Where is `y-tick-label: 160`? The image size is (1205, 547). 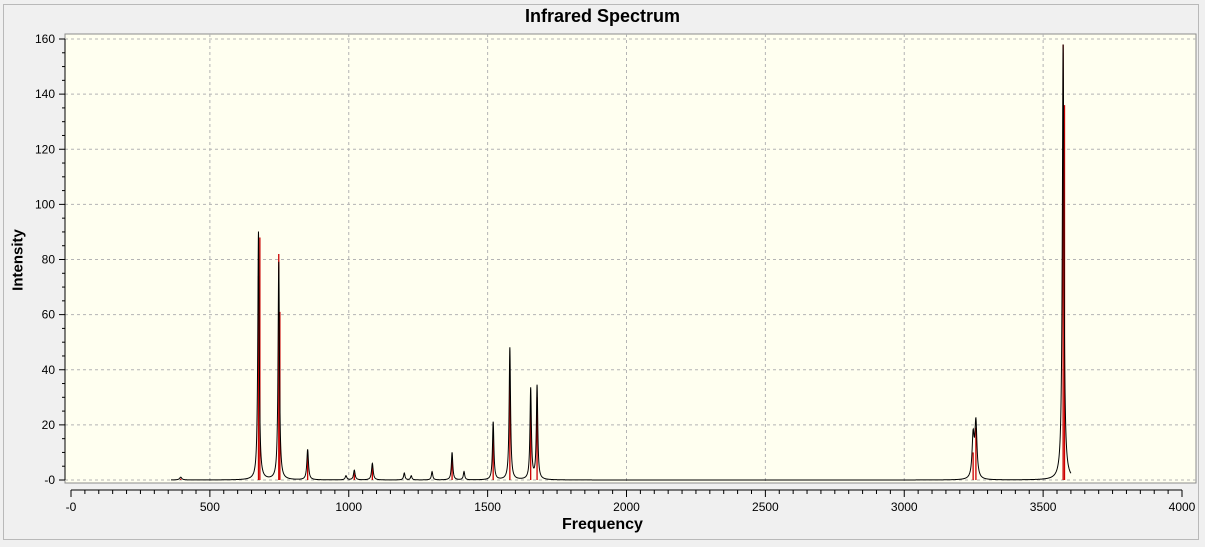 y-tick-label: 160 is located at coordinates (45, 39).